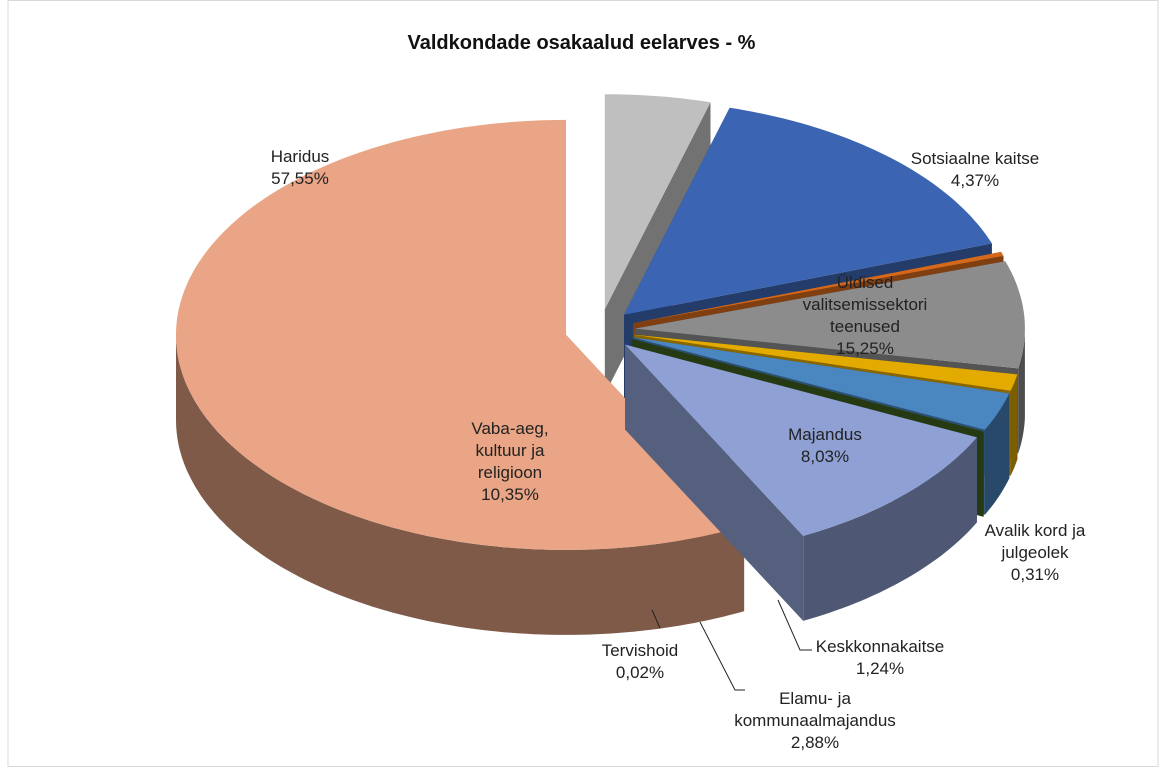 The height and width of the screenshot is (767, 1163). Describe the element at coordinates (865, 348) in the screenshot. I see `value-label: 15,25%` at that location.